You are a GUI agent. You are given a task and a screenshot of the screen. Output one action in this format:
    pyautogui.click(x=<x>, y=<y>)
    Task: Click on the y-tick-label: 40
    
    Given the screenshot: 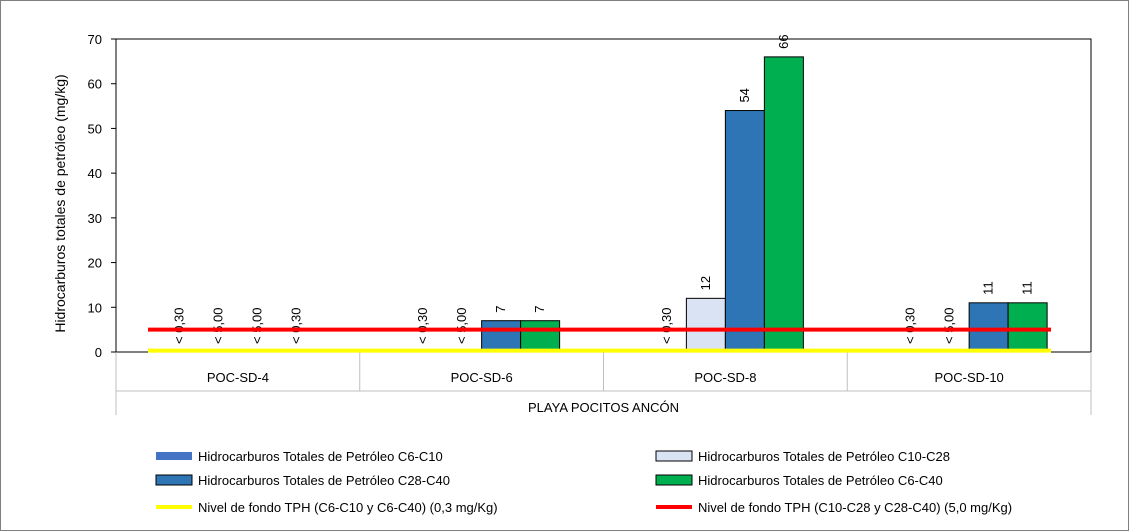 What is the action you would take?
    pyautogui.click(x=95, y=173)
    